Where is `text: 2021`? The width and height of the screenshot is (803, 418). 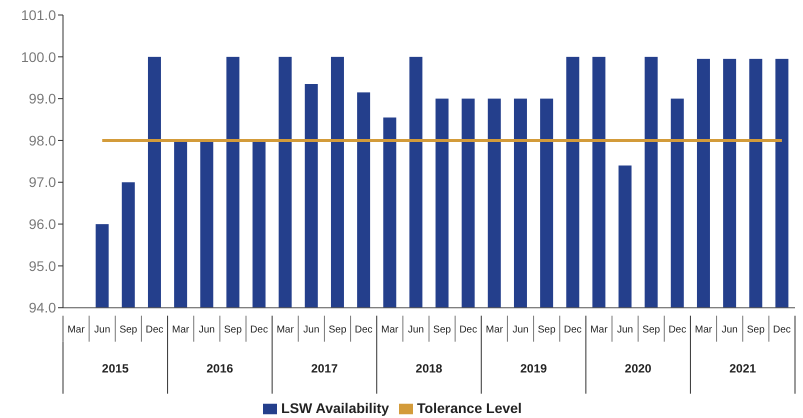
text: 2021 is located at coordinates (742, 369).